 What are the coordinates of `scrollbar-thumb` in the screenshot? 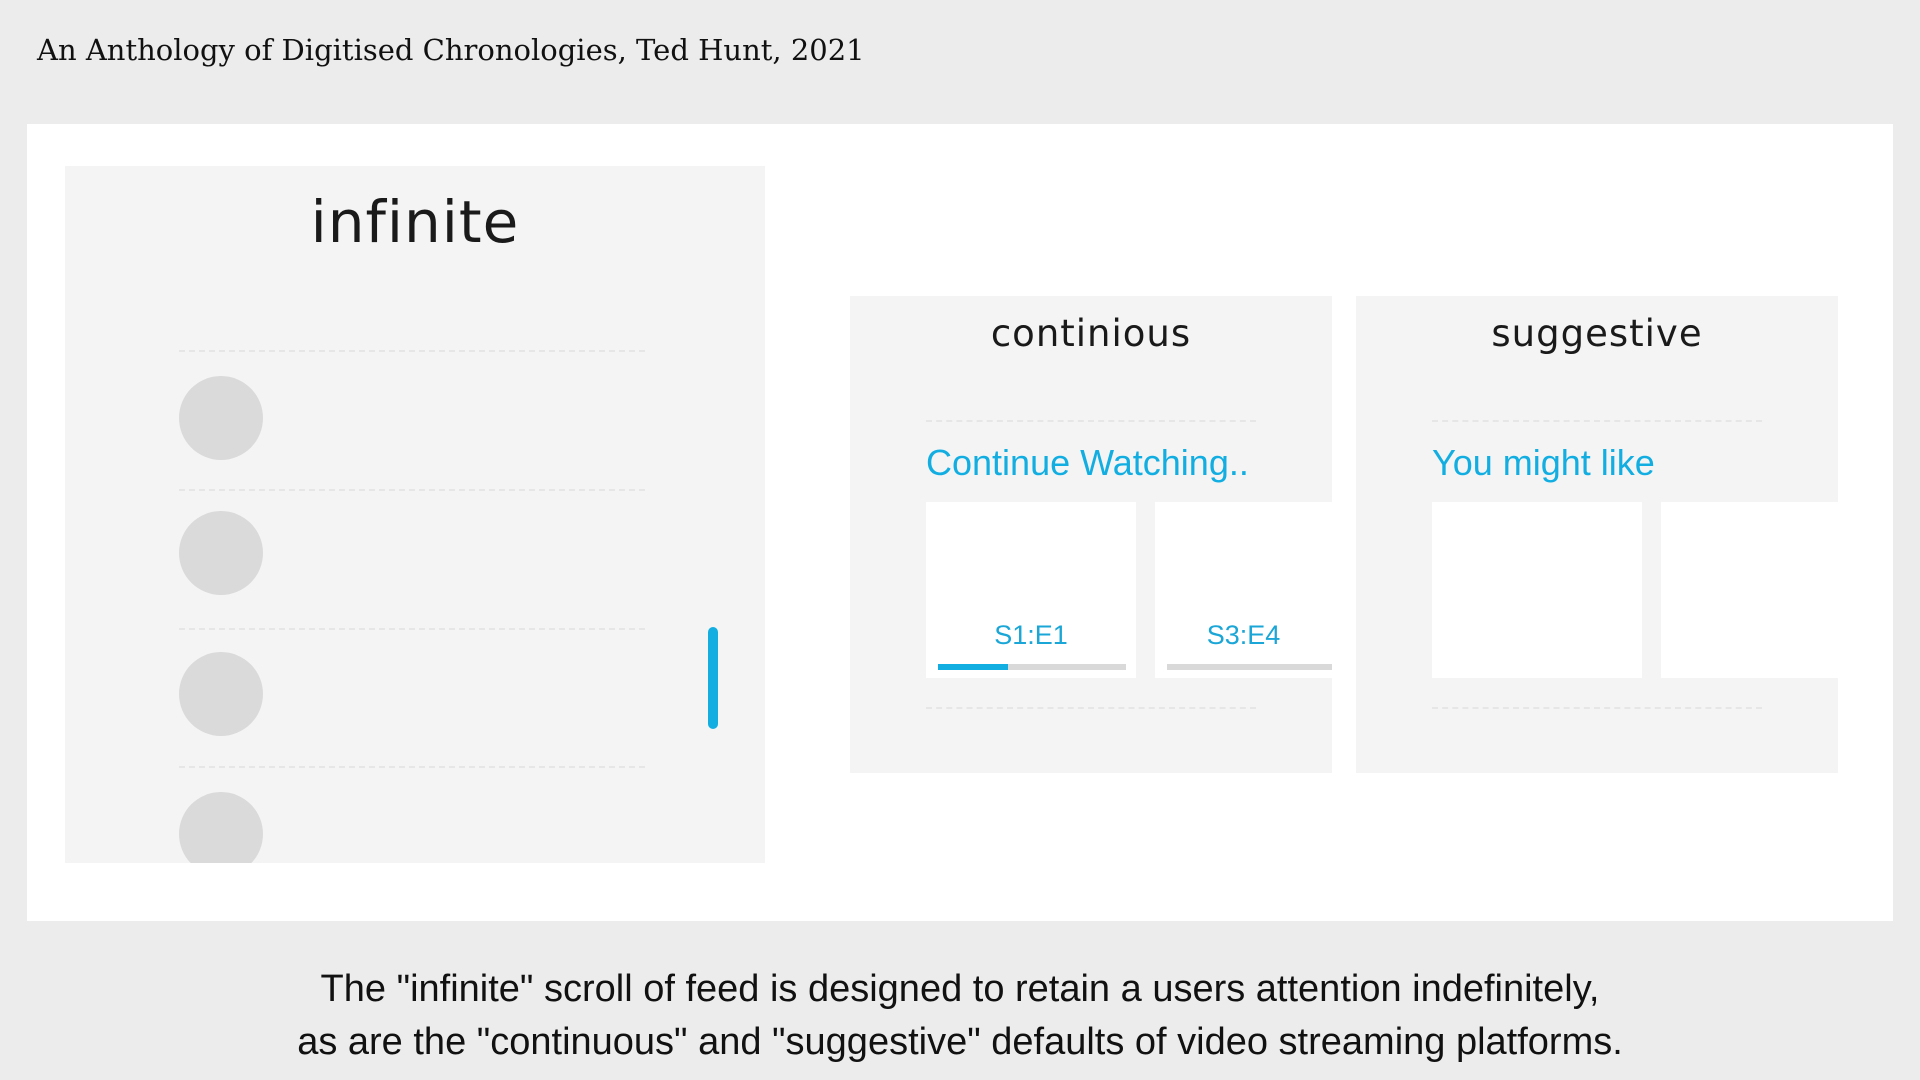 It's located at (713, 678).